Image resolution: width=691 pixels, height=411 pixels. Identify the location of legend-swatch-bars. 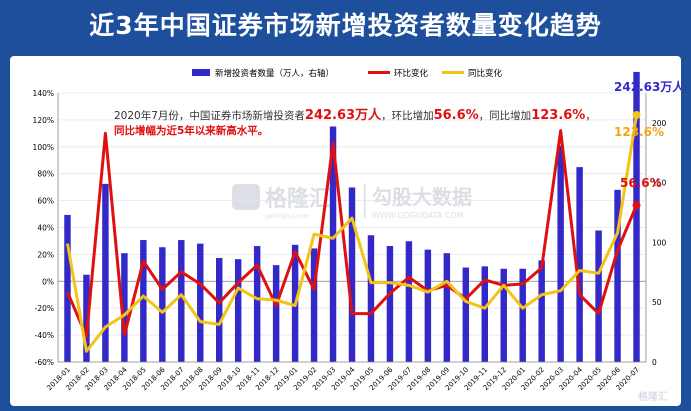
(201, 72).